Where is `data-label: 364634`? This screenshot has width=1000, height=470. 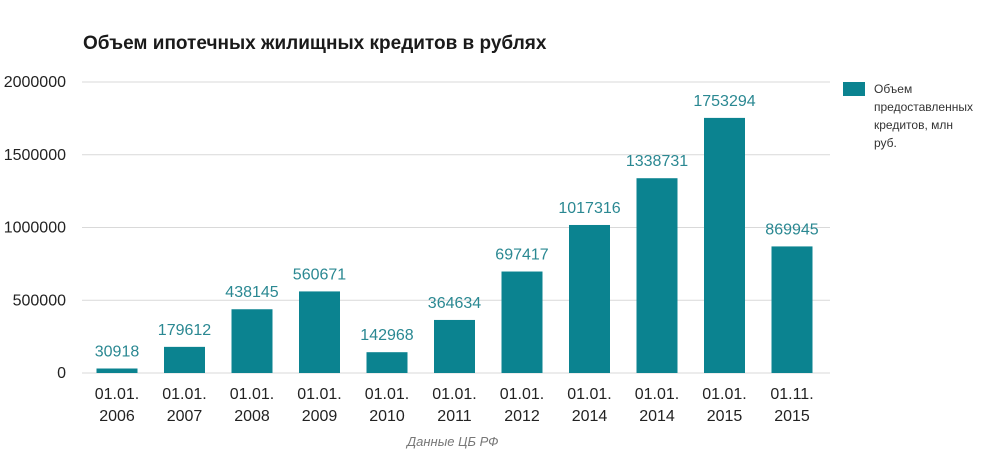
data-label: 364634 is located at coordinates (454, 303).